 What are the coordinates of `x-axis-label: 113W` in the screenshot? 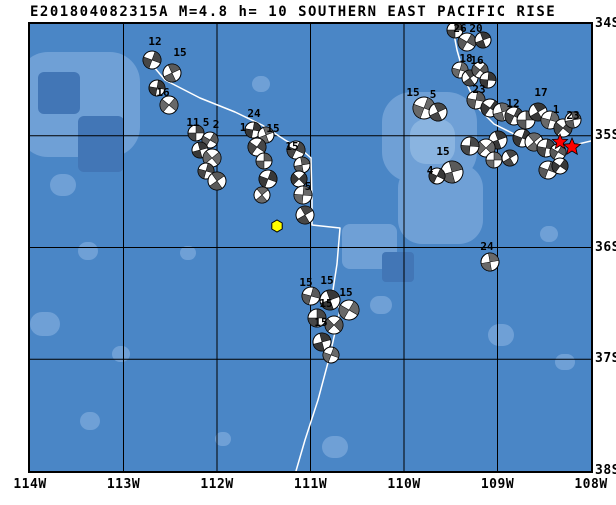 It's located at (123, 484).